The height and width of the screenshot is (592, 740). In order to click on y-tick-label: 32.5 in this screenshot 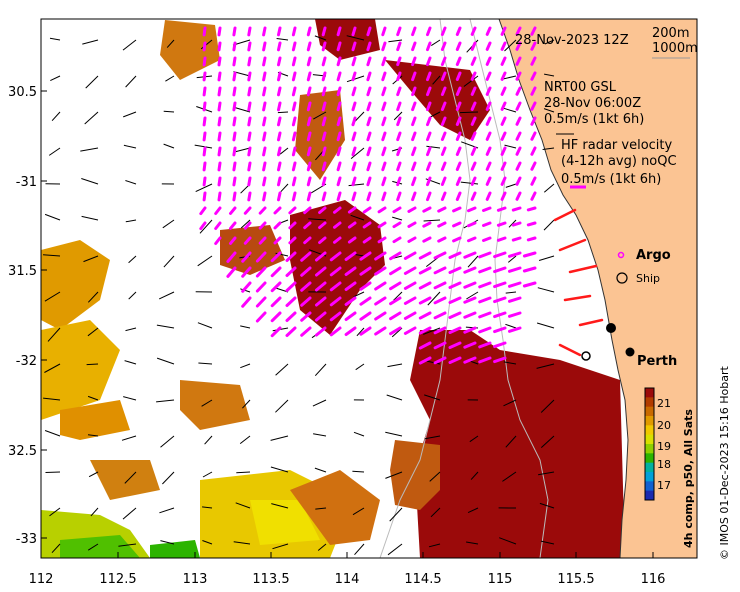, I will do `click(22, 451)`.